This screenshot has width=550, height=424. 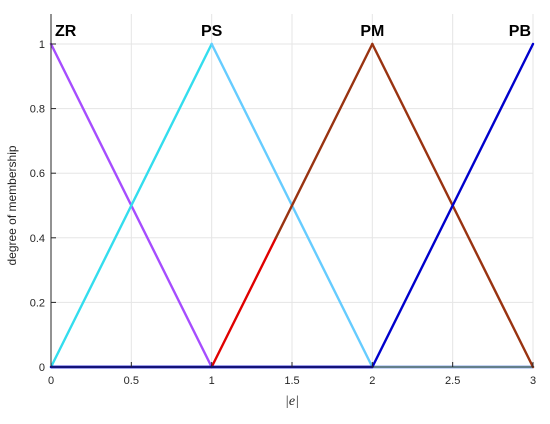 What do you see at coordinates (37, 110) in the screenshot?
I see `y-tick-label: 0.8` at bounding box center [37, 110].